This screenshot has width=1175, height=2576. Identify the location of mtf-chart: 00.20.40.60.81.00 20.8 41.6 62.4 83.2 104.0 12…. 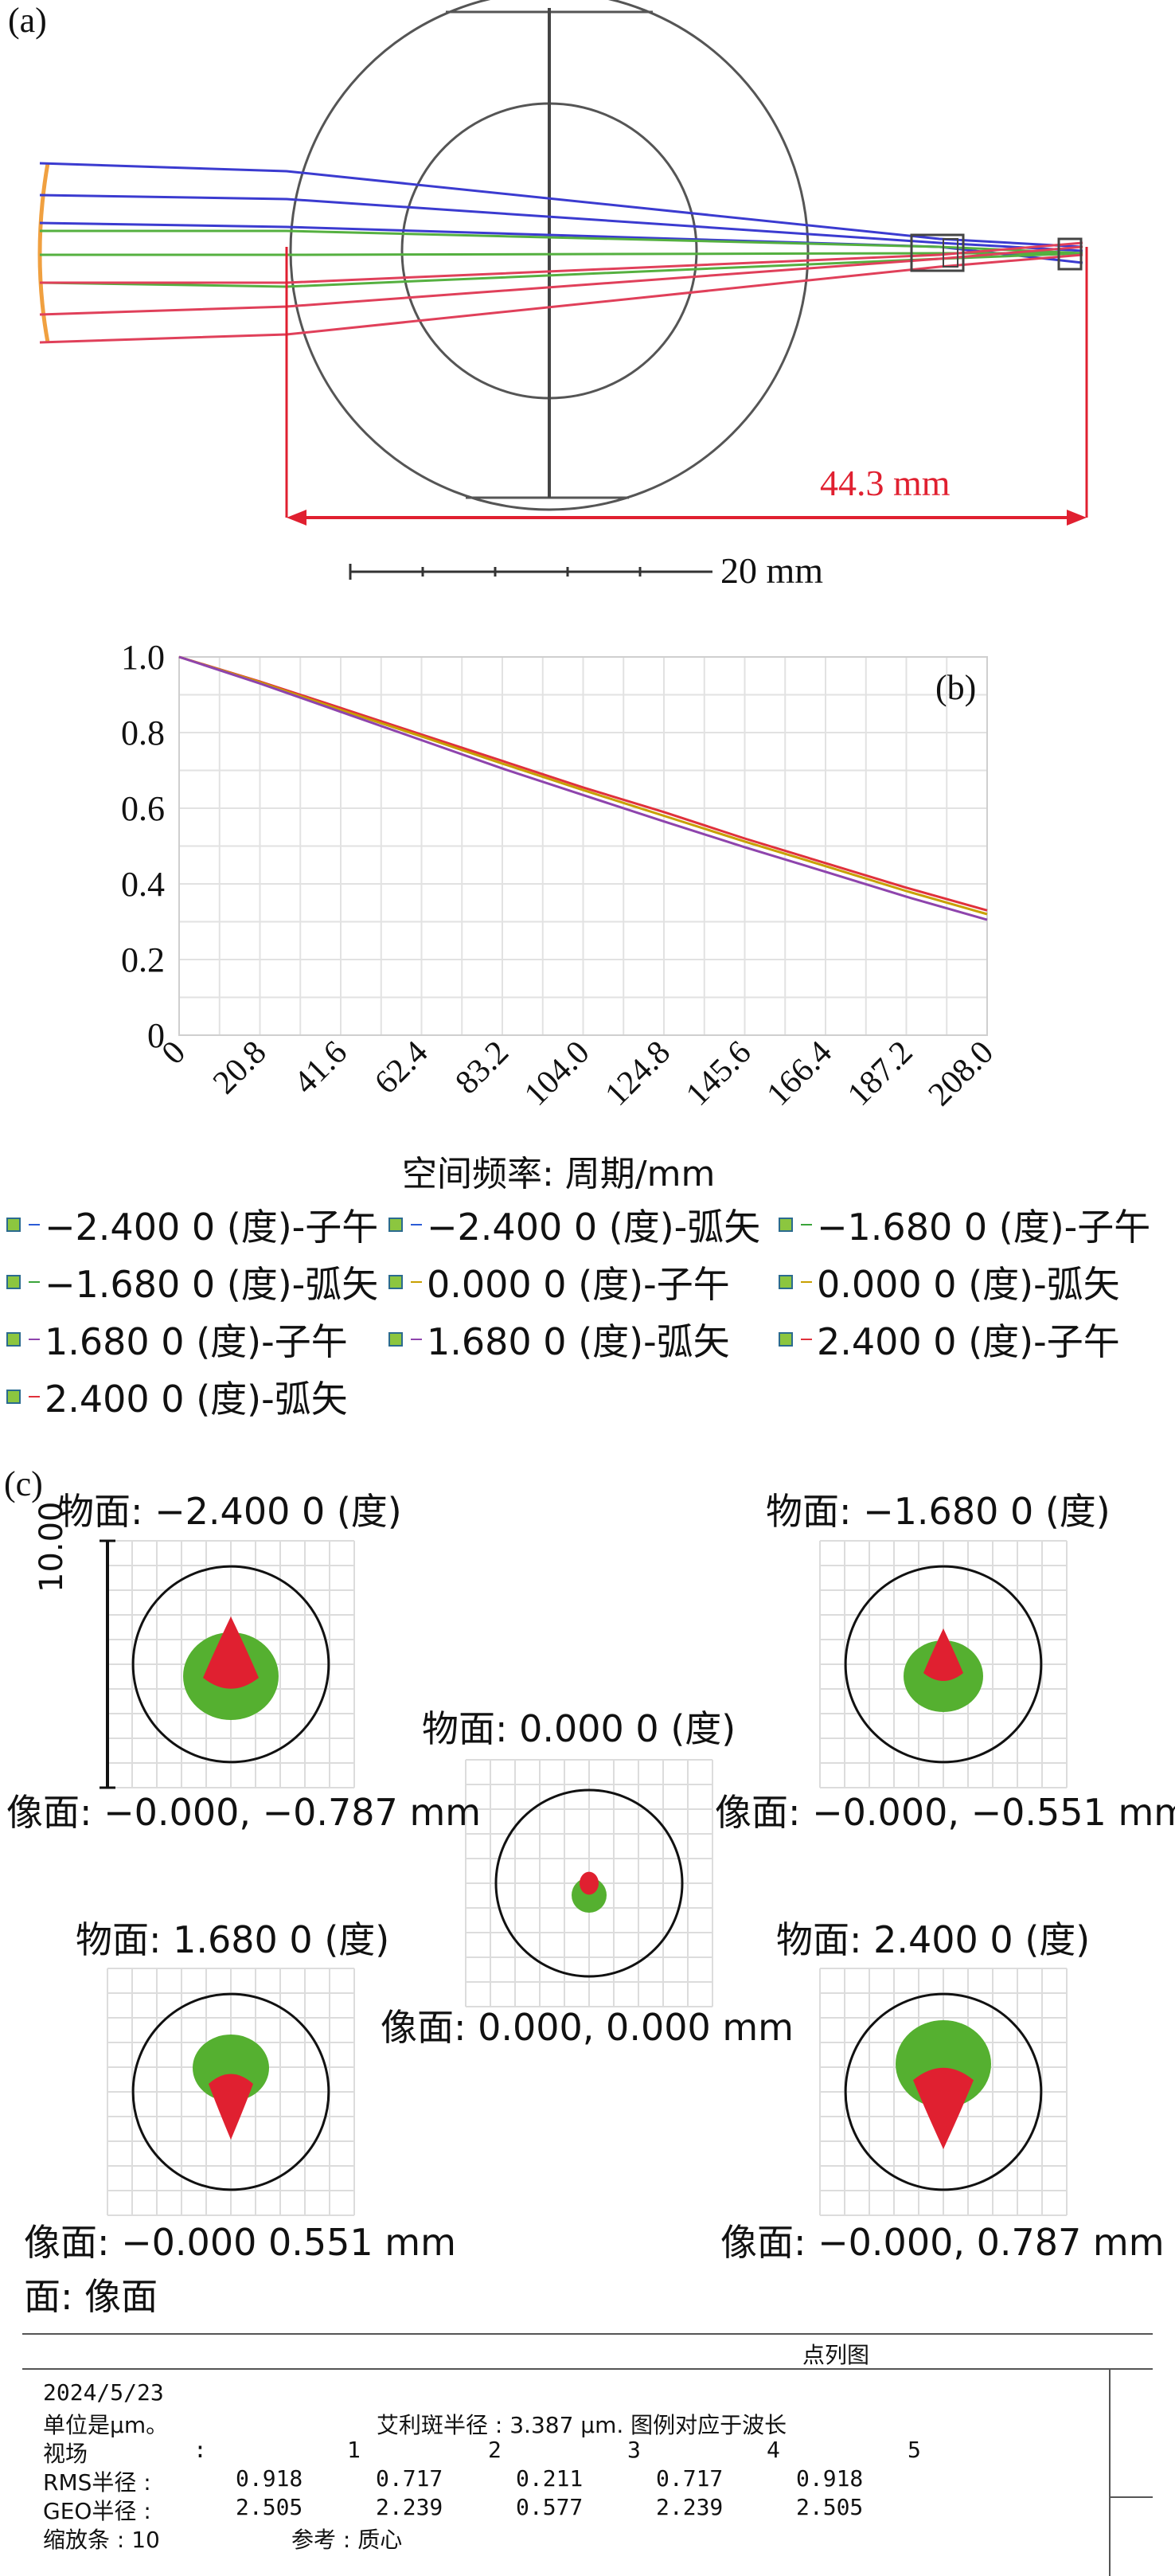
(561, 875).